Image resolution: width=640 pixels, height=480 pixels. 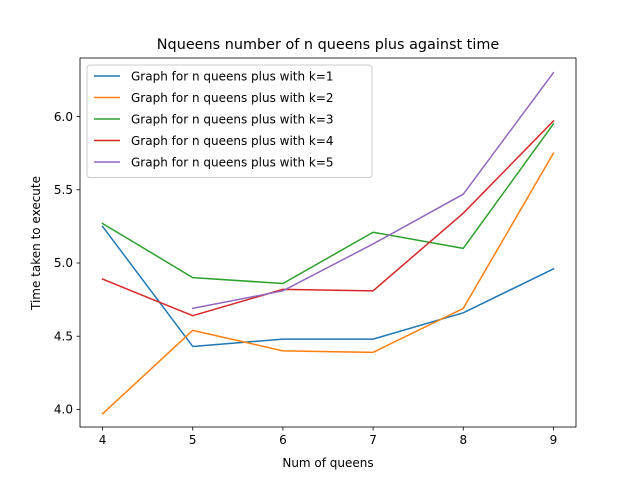 I want to click on y-tick-label: 6.0, so click(x=63, y=117).